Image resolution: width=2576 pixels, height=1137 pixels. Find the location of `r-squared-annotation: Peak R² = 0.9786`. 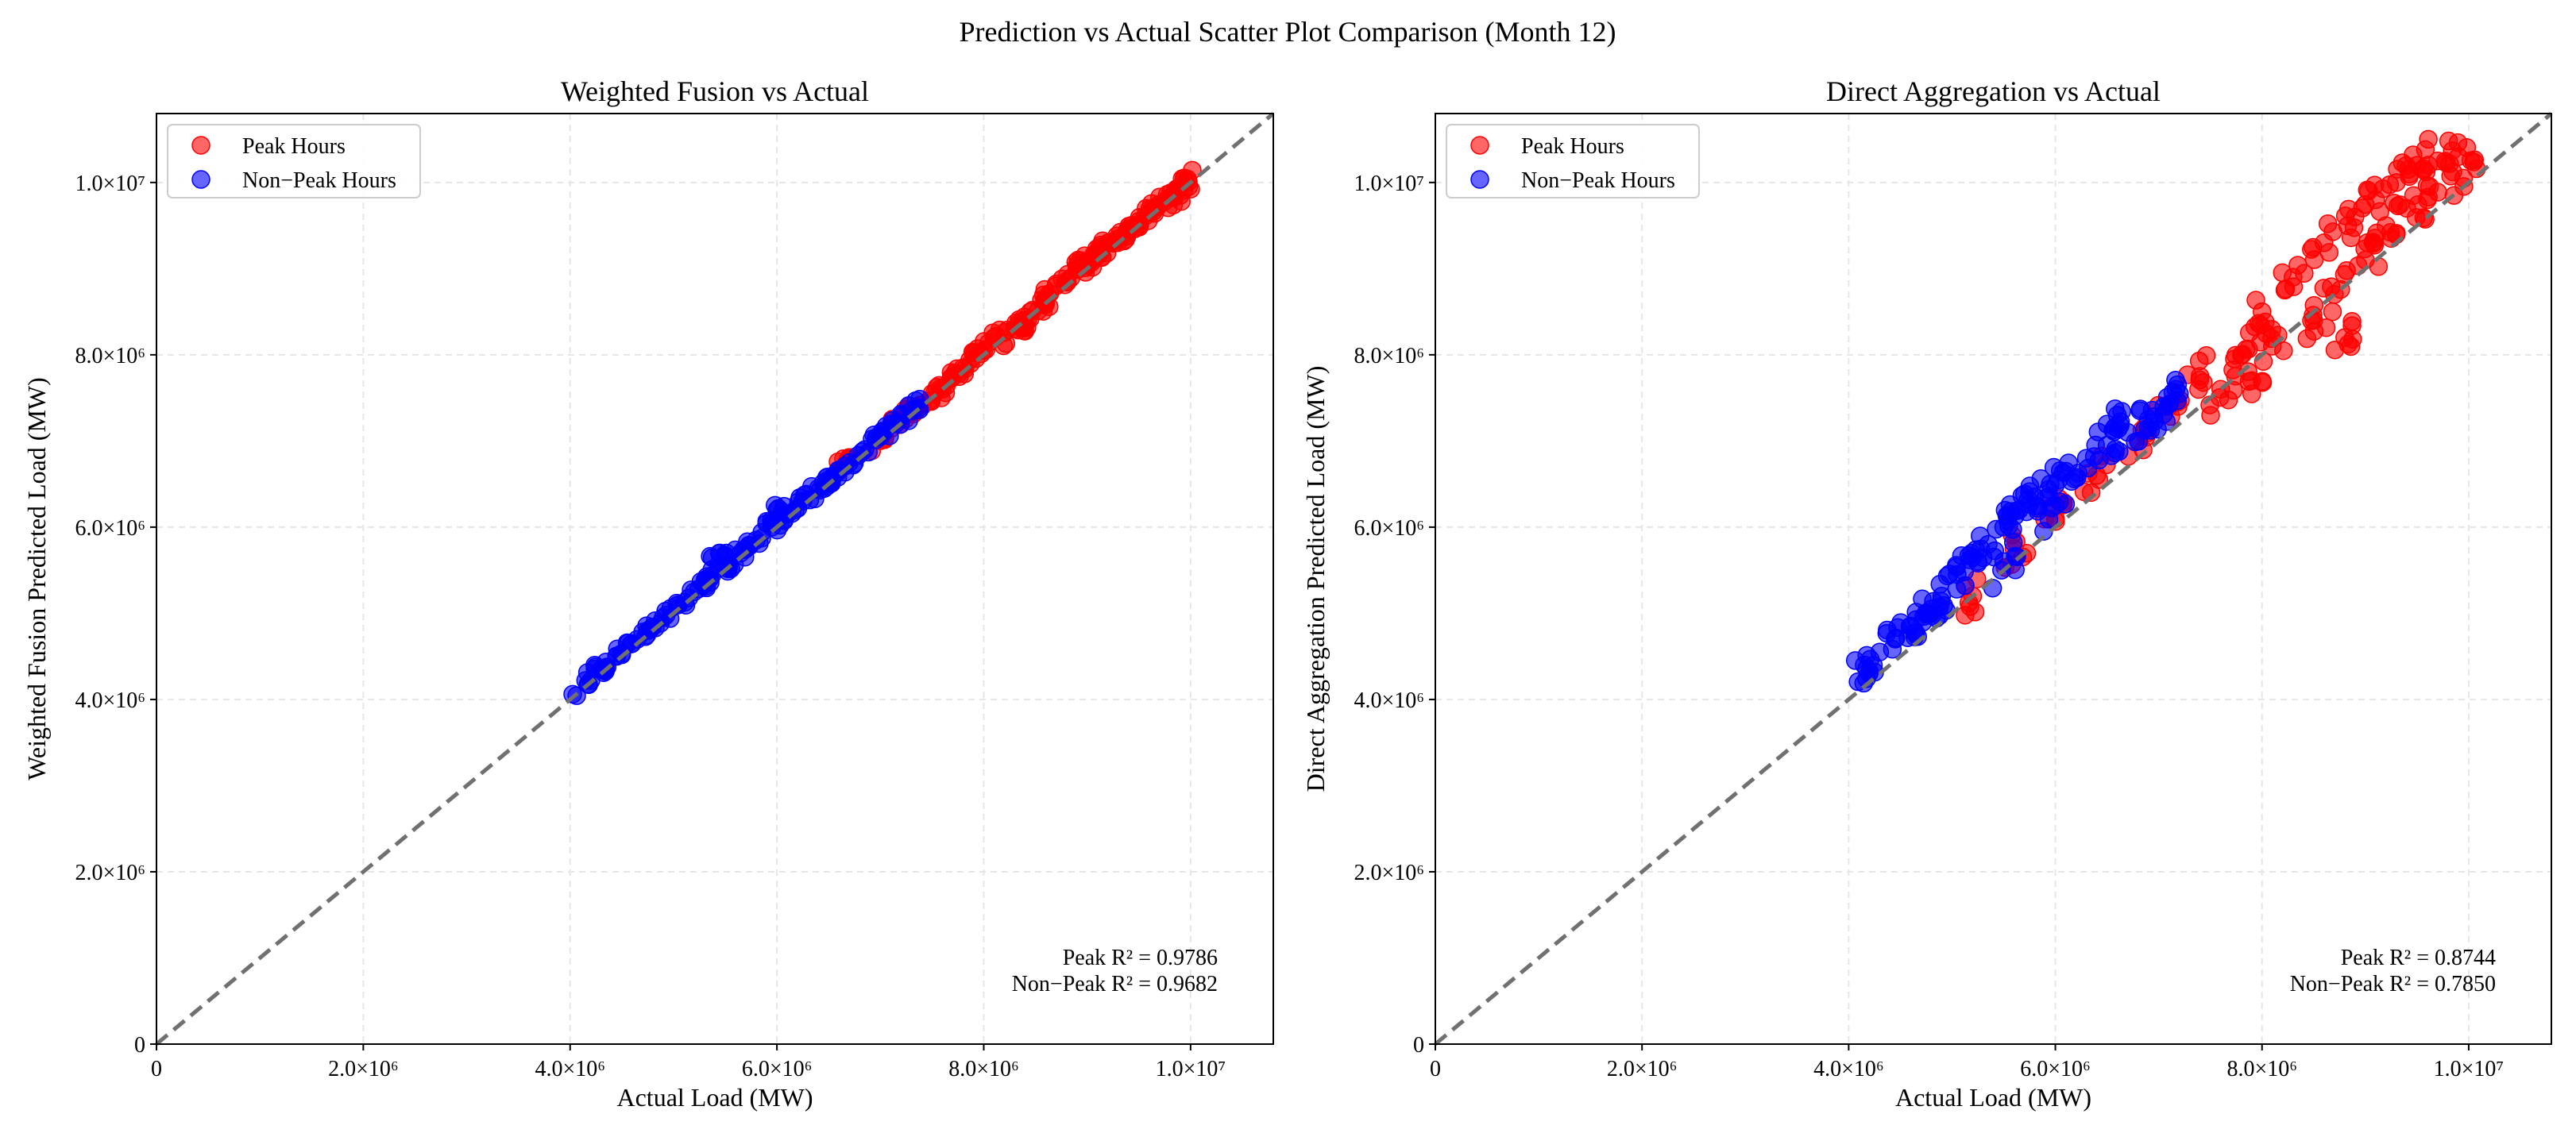

r-squared-annotation: Peak R² = 0.9786 is located at coordinates (1140, 958).